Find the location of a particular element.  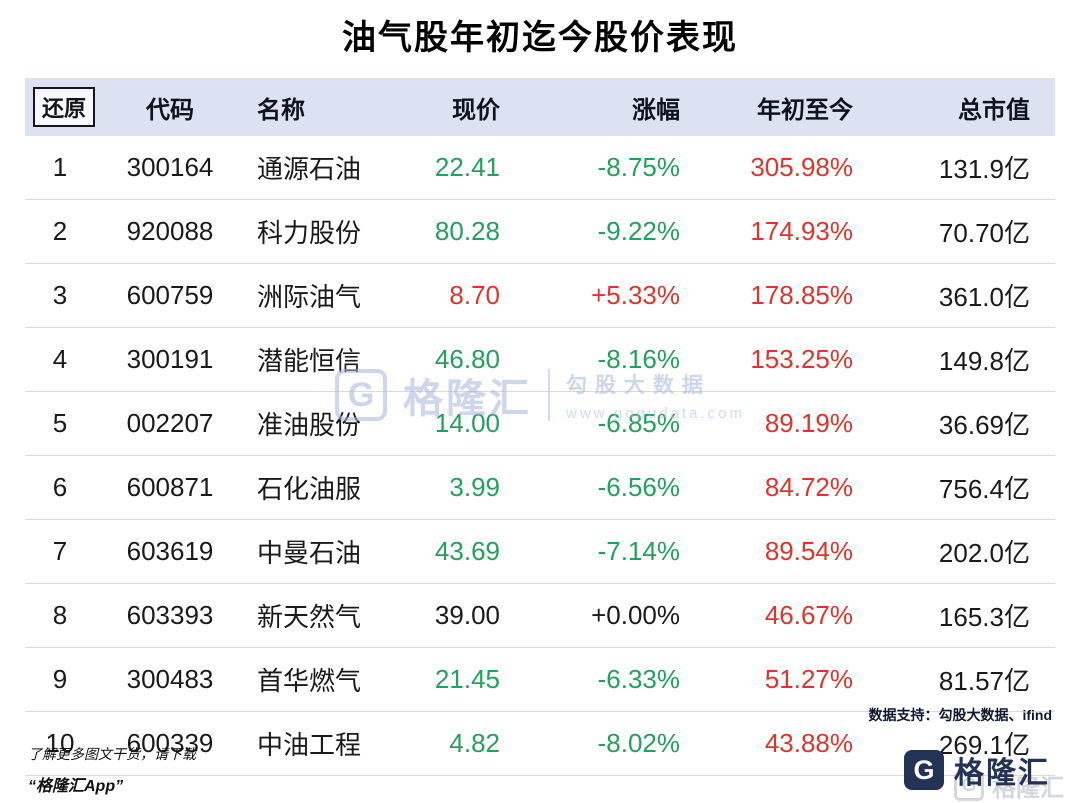

cell-rank: 4 is located at coordinates (60, 359).